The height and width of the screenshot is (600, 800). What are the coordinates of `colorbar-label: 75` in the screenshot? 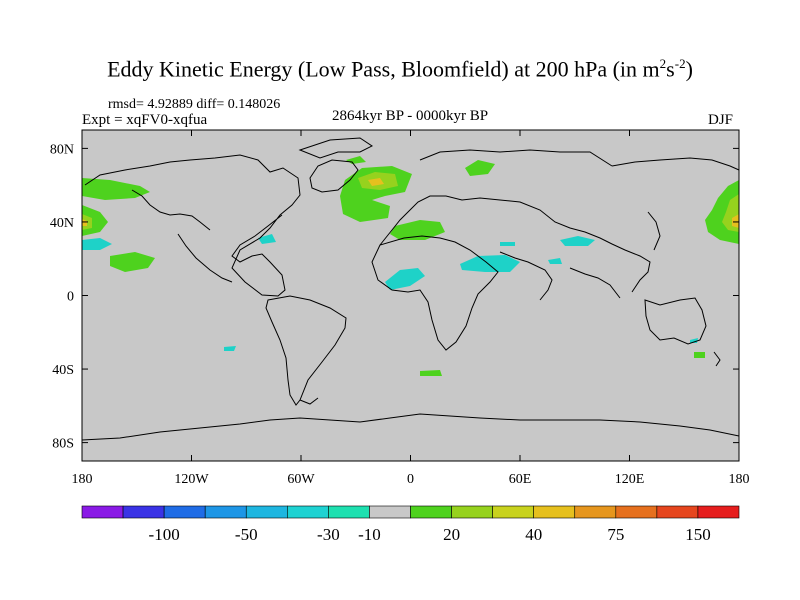 It's located at (615, 534).